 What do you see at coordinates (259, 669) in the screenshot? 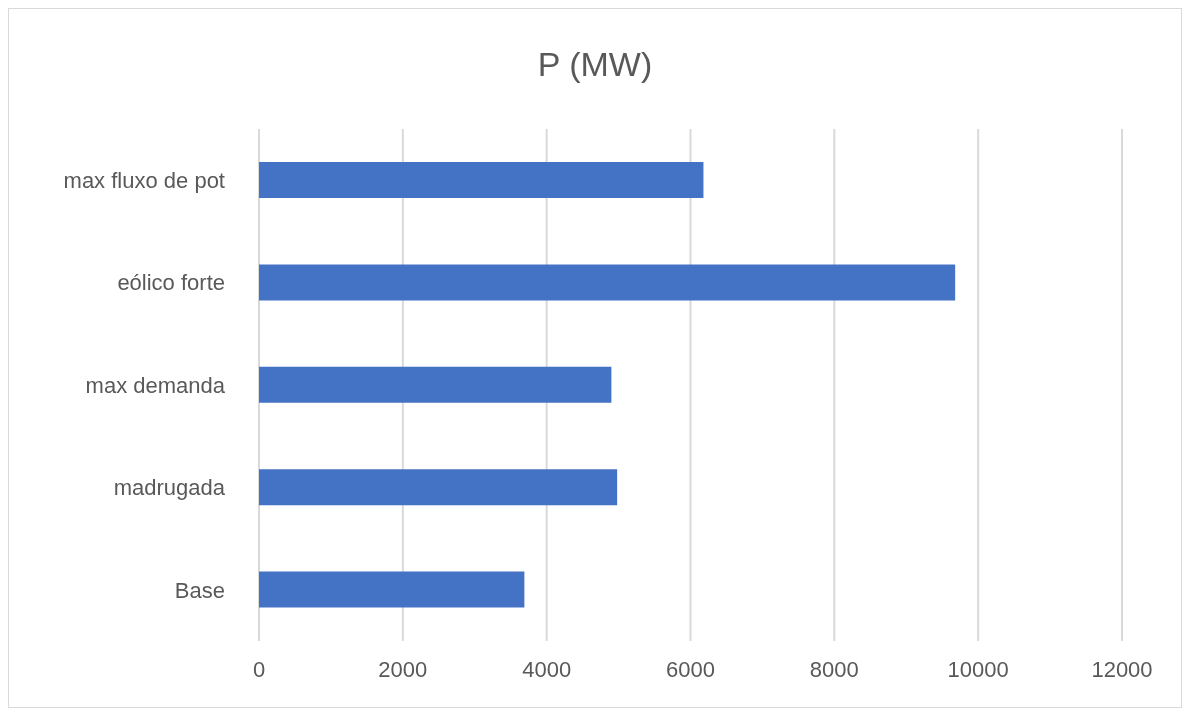
I see `x-tick-label: 0` at bounding box center [259, 669].